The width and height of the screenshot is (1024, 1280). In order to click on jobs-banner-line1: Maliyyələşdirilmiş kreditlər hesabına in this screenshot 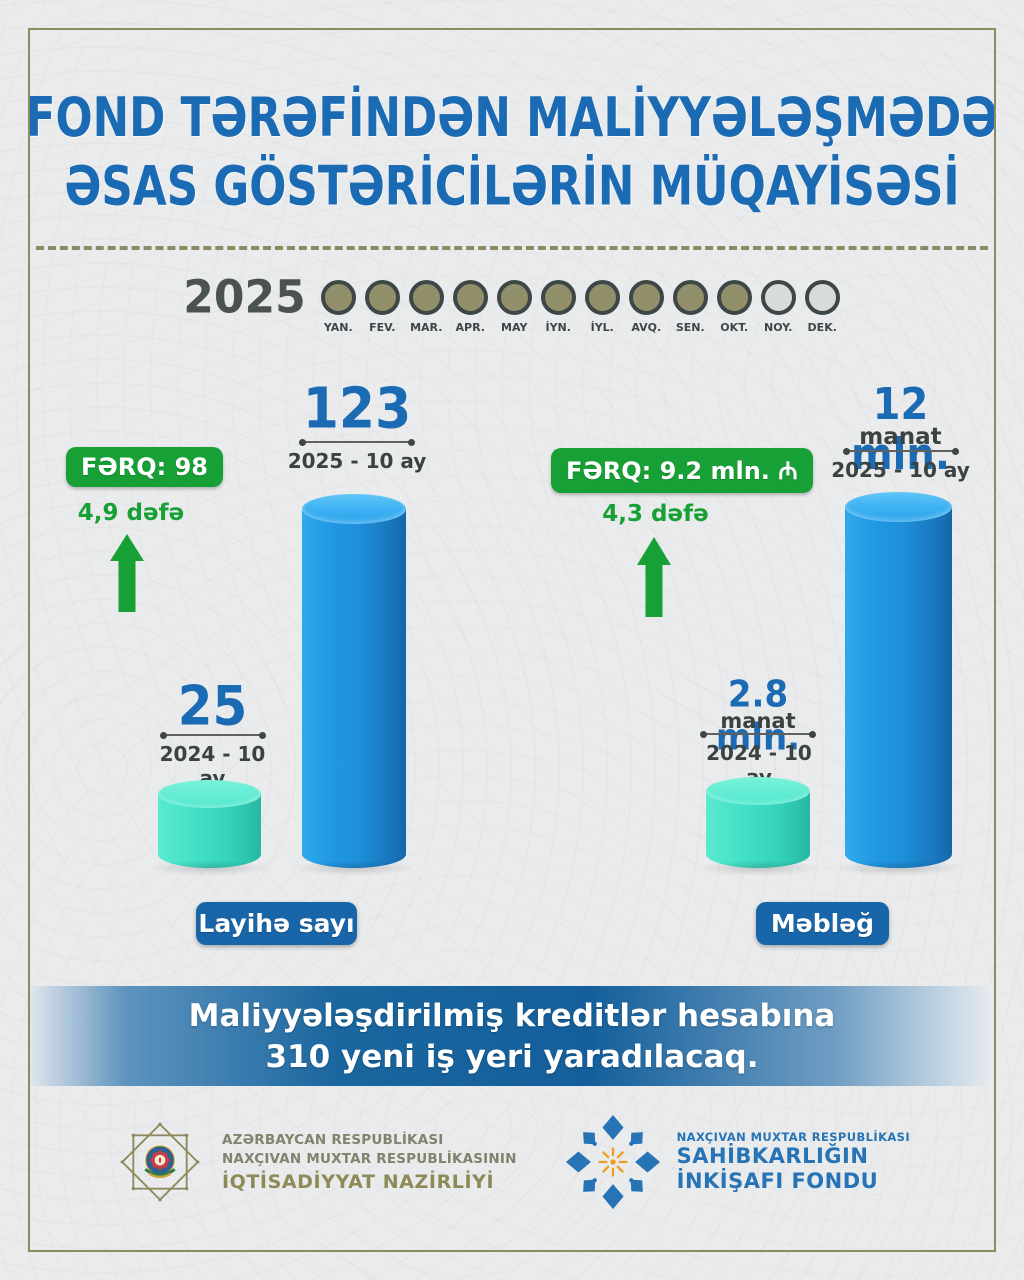, I will do `click(512, 1015)`.